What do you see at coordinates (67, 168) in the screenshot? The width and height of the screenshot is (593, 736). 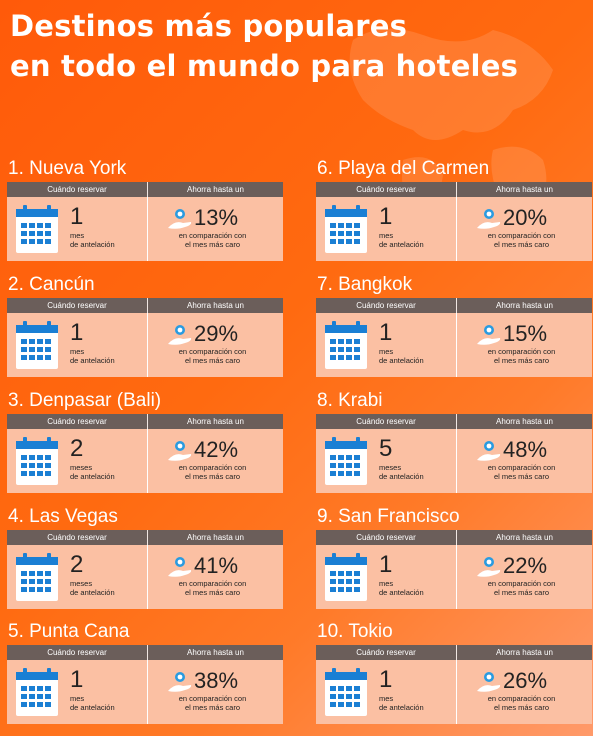 I see `destination-name: 1. Nueva York` at bounding box center [67, 168].